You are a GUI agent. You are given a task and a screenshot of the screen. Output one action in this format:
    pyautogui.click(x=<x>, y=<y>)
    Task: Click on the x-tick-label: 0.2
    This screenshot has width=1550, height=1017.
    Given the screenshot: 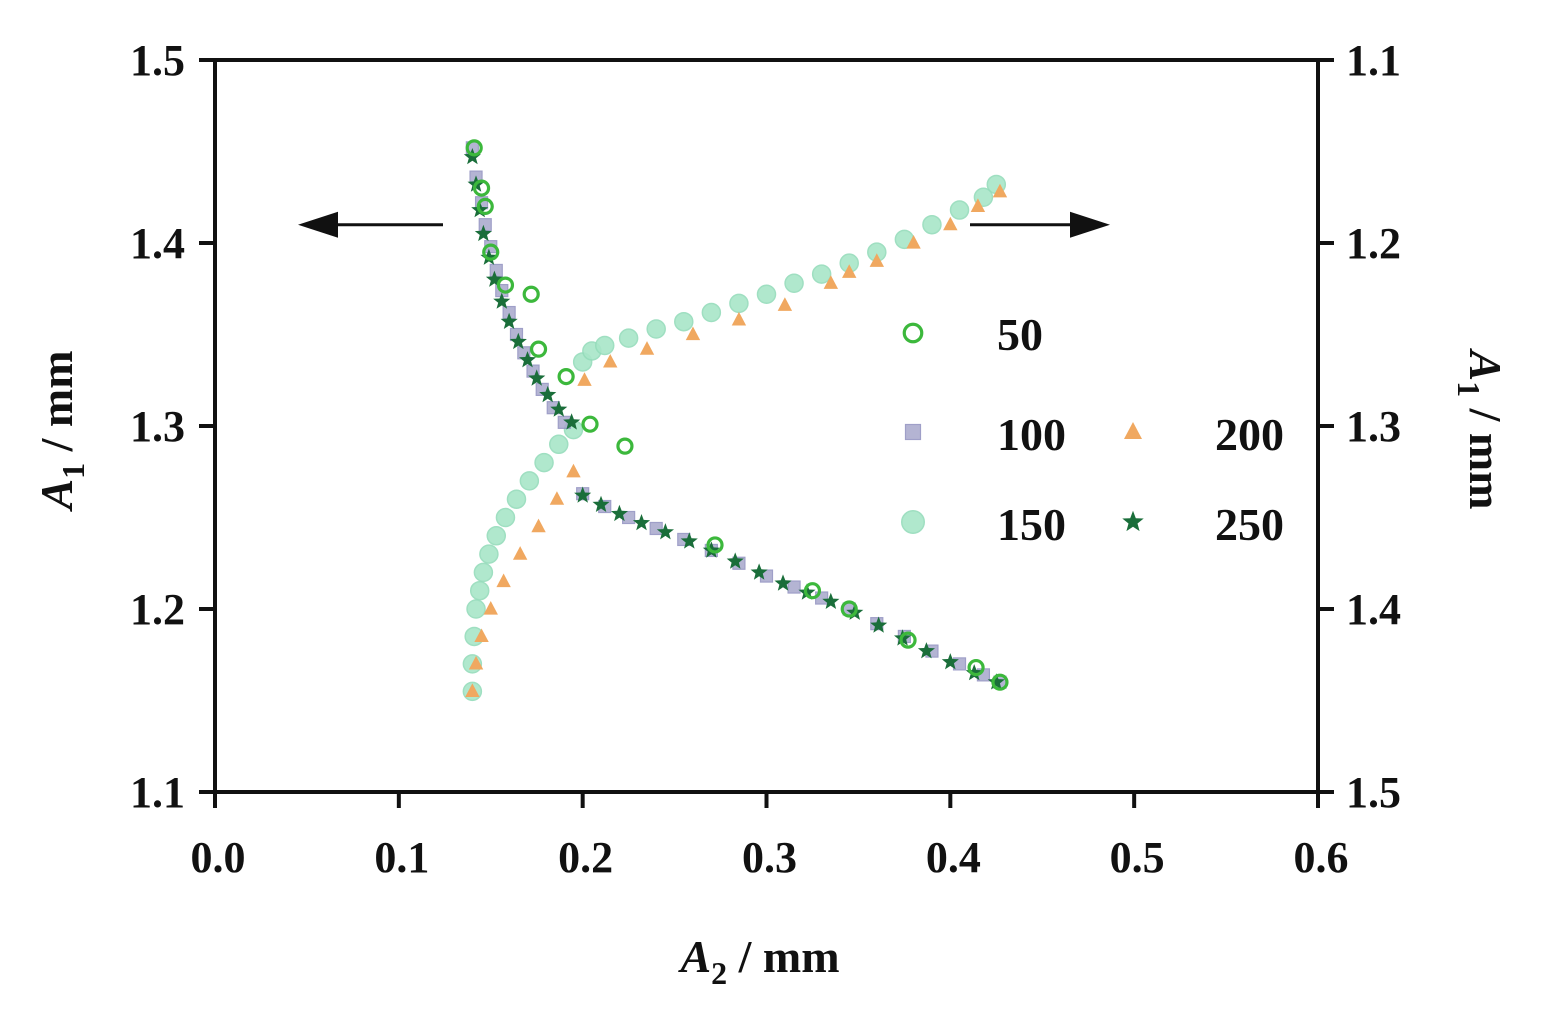 What is the action you would take?
    pyautogui.click(x=585, y=857)
    